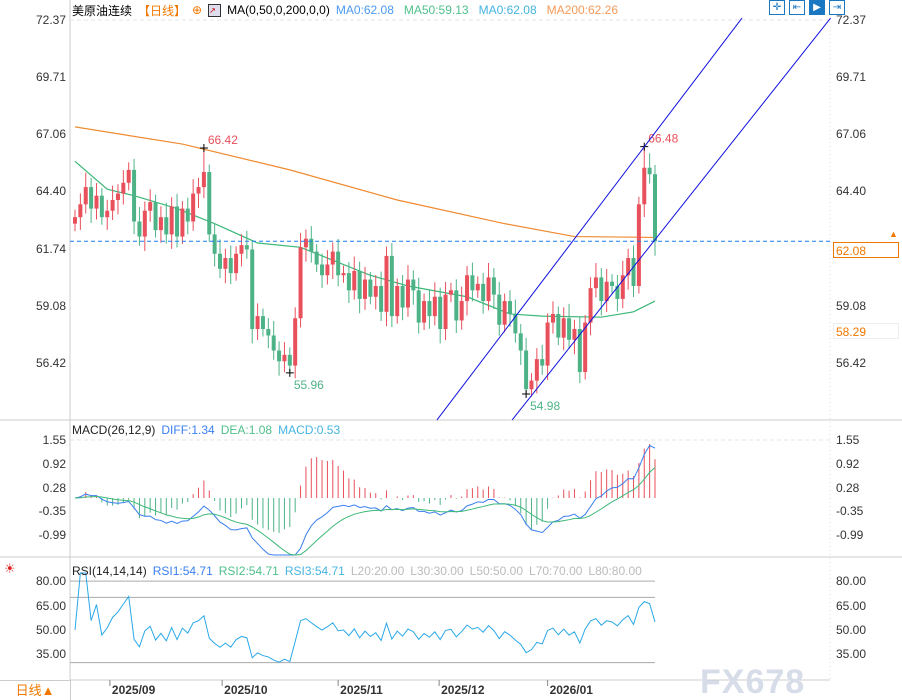  Describe the element at coordinates (851, 654) in the screenshot. I see `rsi-tick-label: 35.00` at that location.